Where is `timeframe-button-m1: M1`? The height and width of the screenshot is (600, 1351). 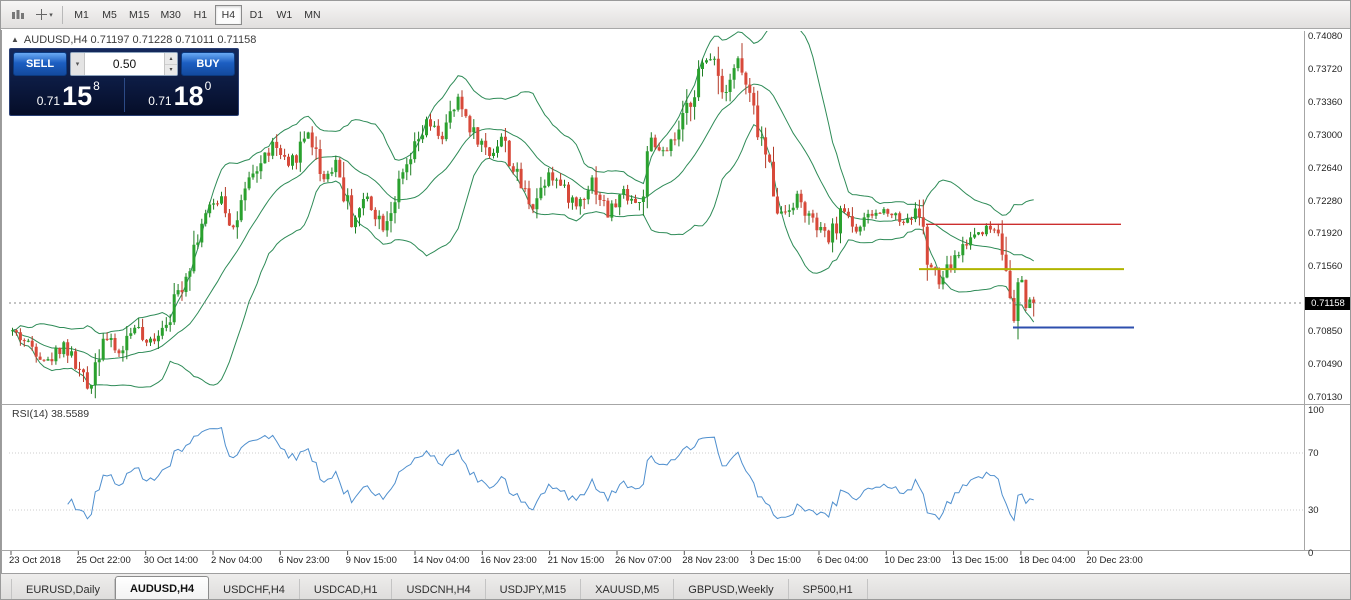
timeframe-button-m1: M1 is located at coordinates (81, 14).